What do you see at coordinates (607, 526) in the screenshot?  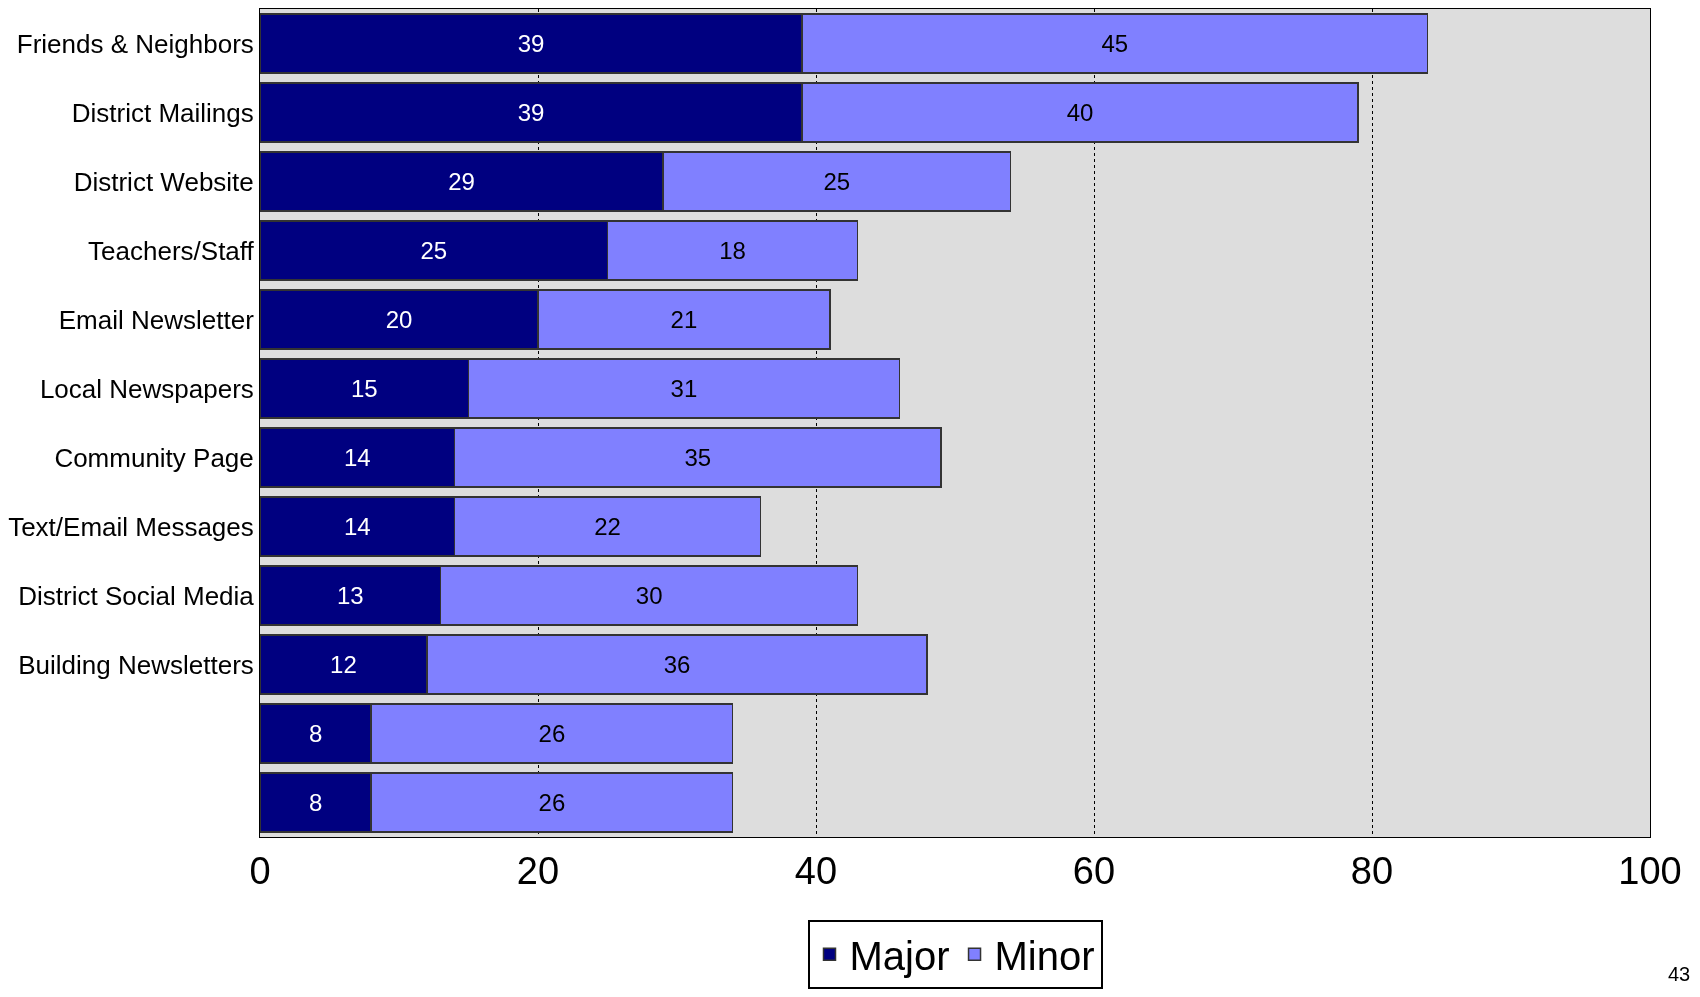 I see `data-label: 22` at bounding box center [607, 526].